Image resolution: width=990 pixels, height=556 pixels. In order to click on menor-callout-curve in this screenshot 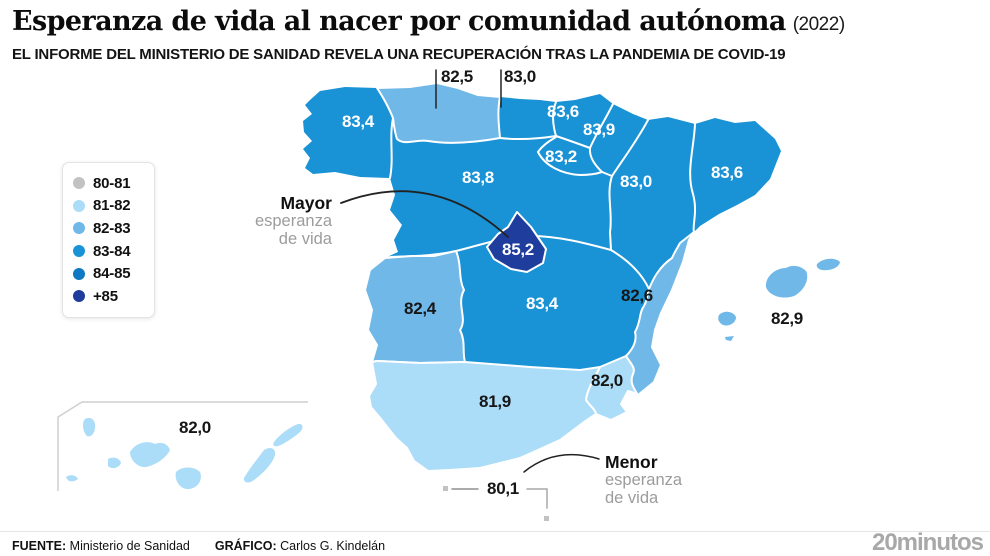, I will do `click(561, 463)`.